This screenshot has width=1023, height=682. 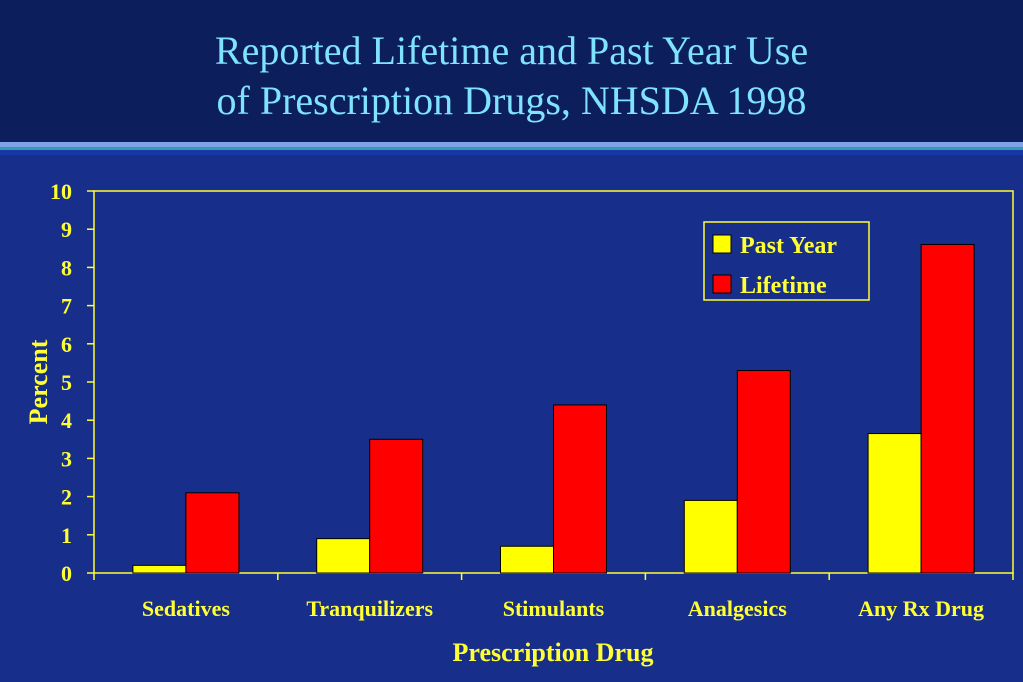 I want to click on title-line-1: Reported Lifetime and Past Year Use, so click(x=511, y=50).